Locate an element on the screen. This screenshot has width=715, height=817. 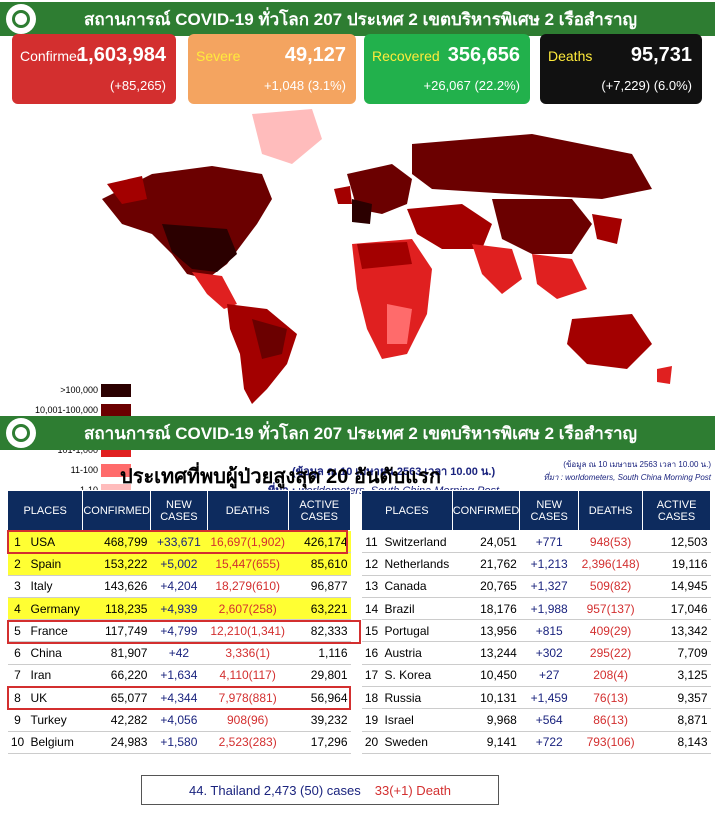
severe-value: 49,127 is located at coordinates (315, 55).